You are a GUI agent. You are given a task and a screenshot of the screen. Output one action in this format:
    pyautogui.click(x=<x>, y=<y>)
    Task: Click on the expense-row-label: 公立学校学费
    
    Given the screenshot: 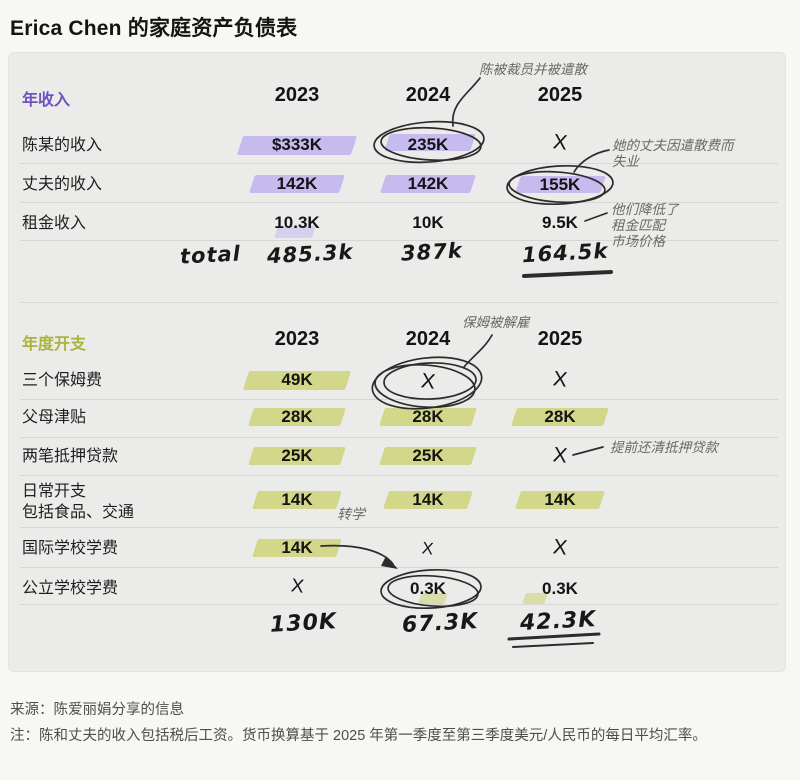 What is the action you would take?
    pyautogui.click(x=70, y=588)
    